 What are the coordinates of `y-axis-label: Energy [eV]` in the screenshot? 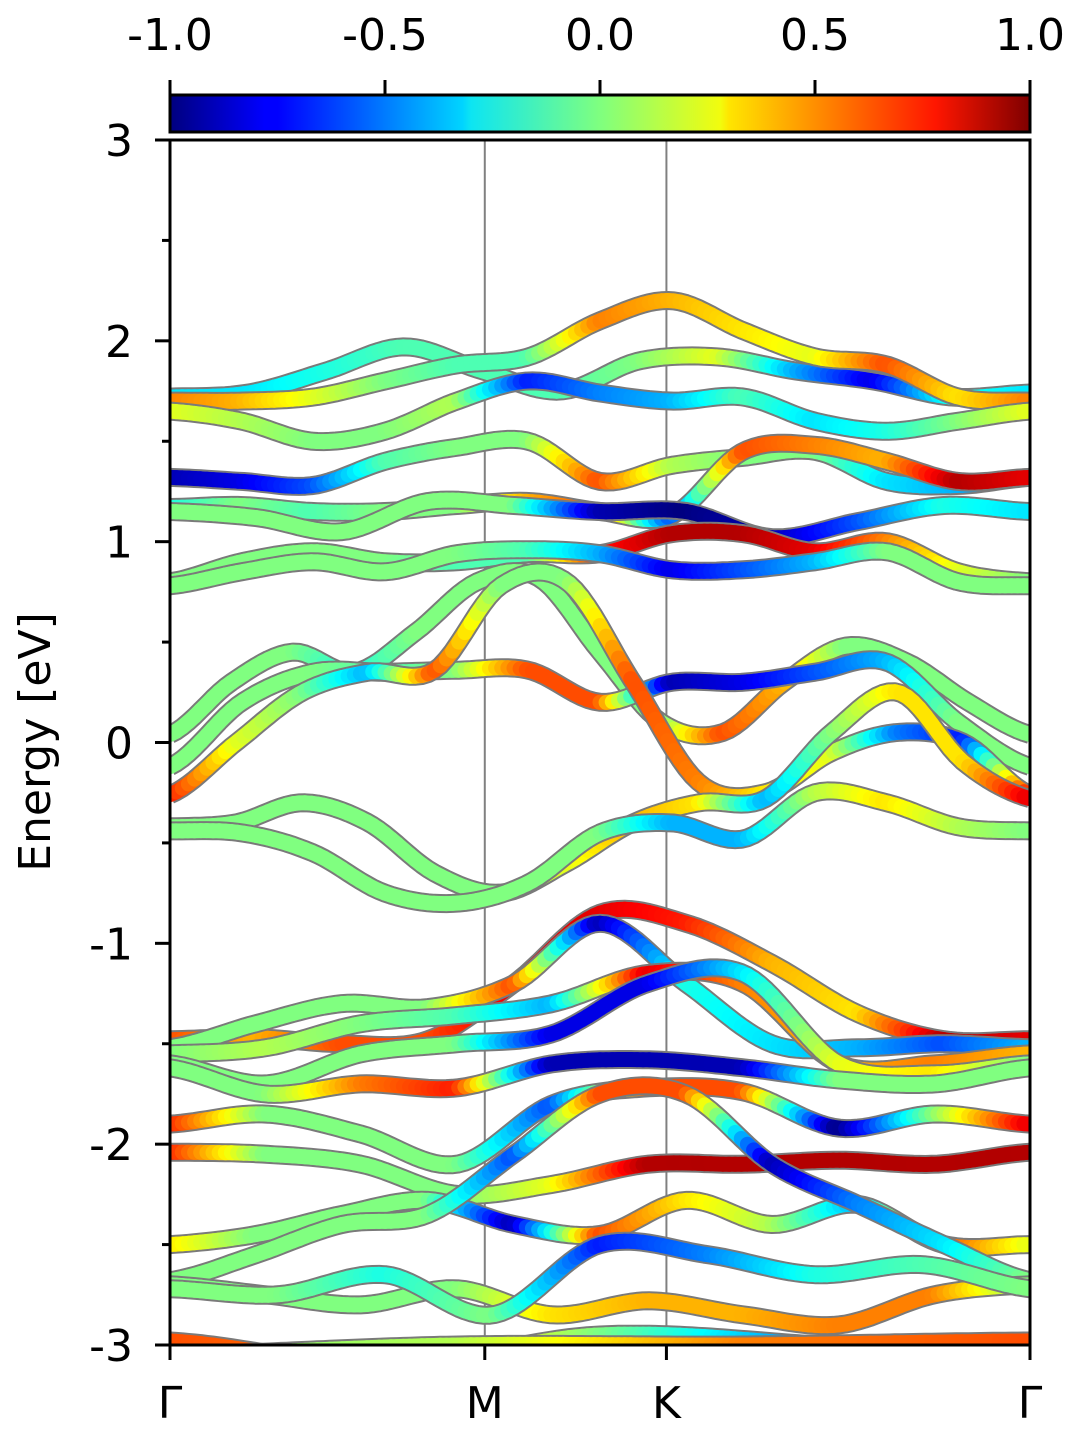 It's located at (35, 742).